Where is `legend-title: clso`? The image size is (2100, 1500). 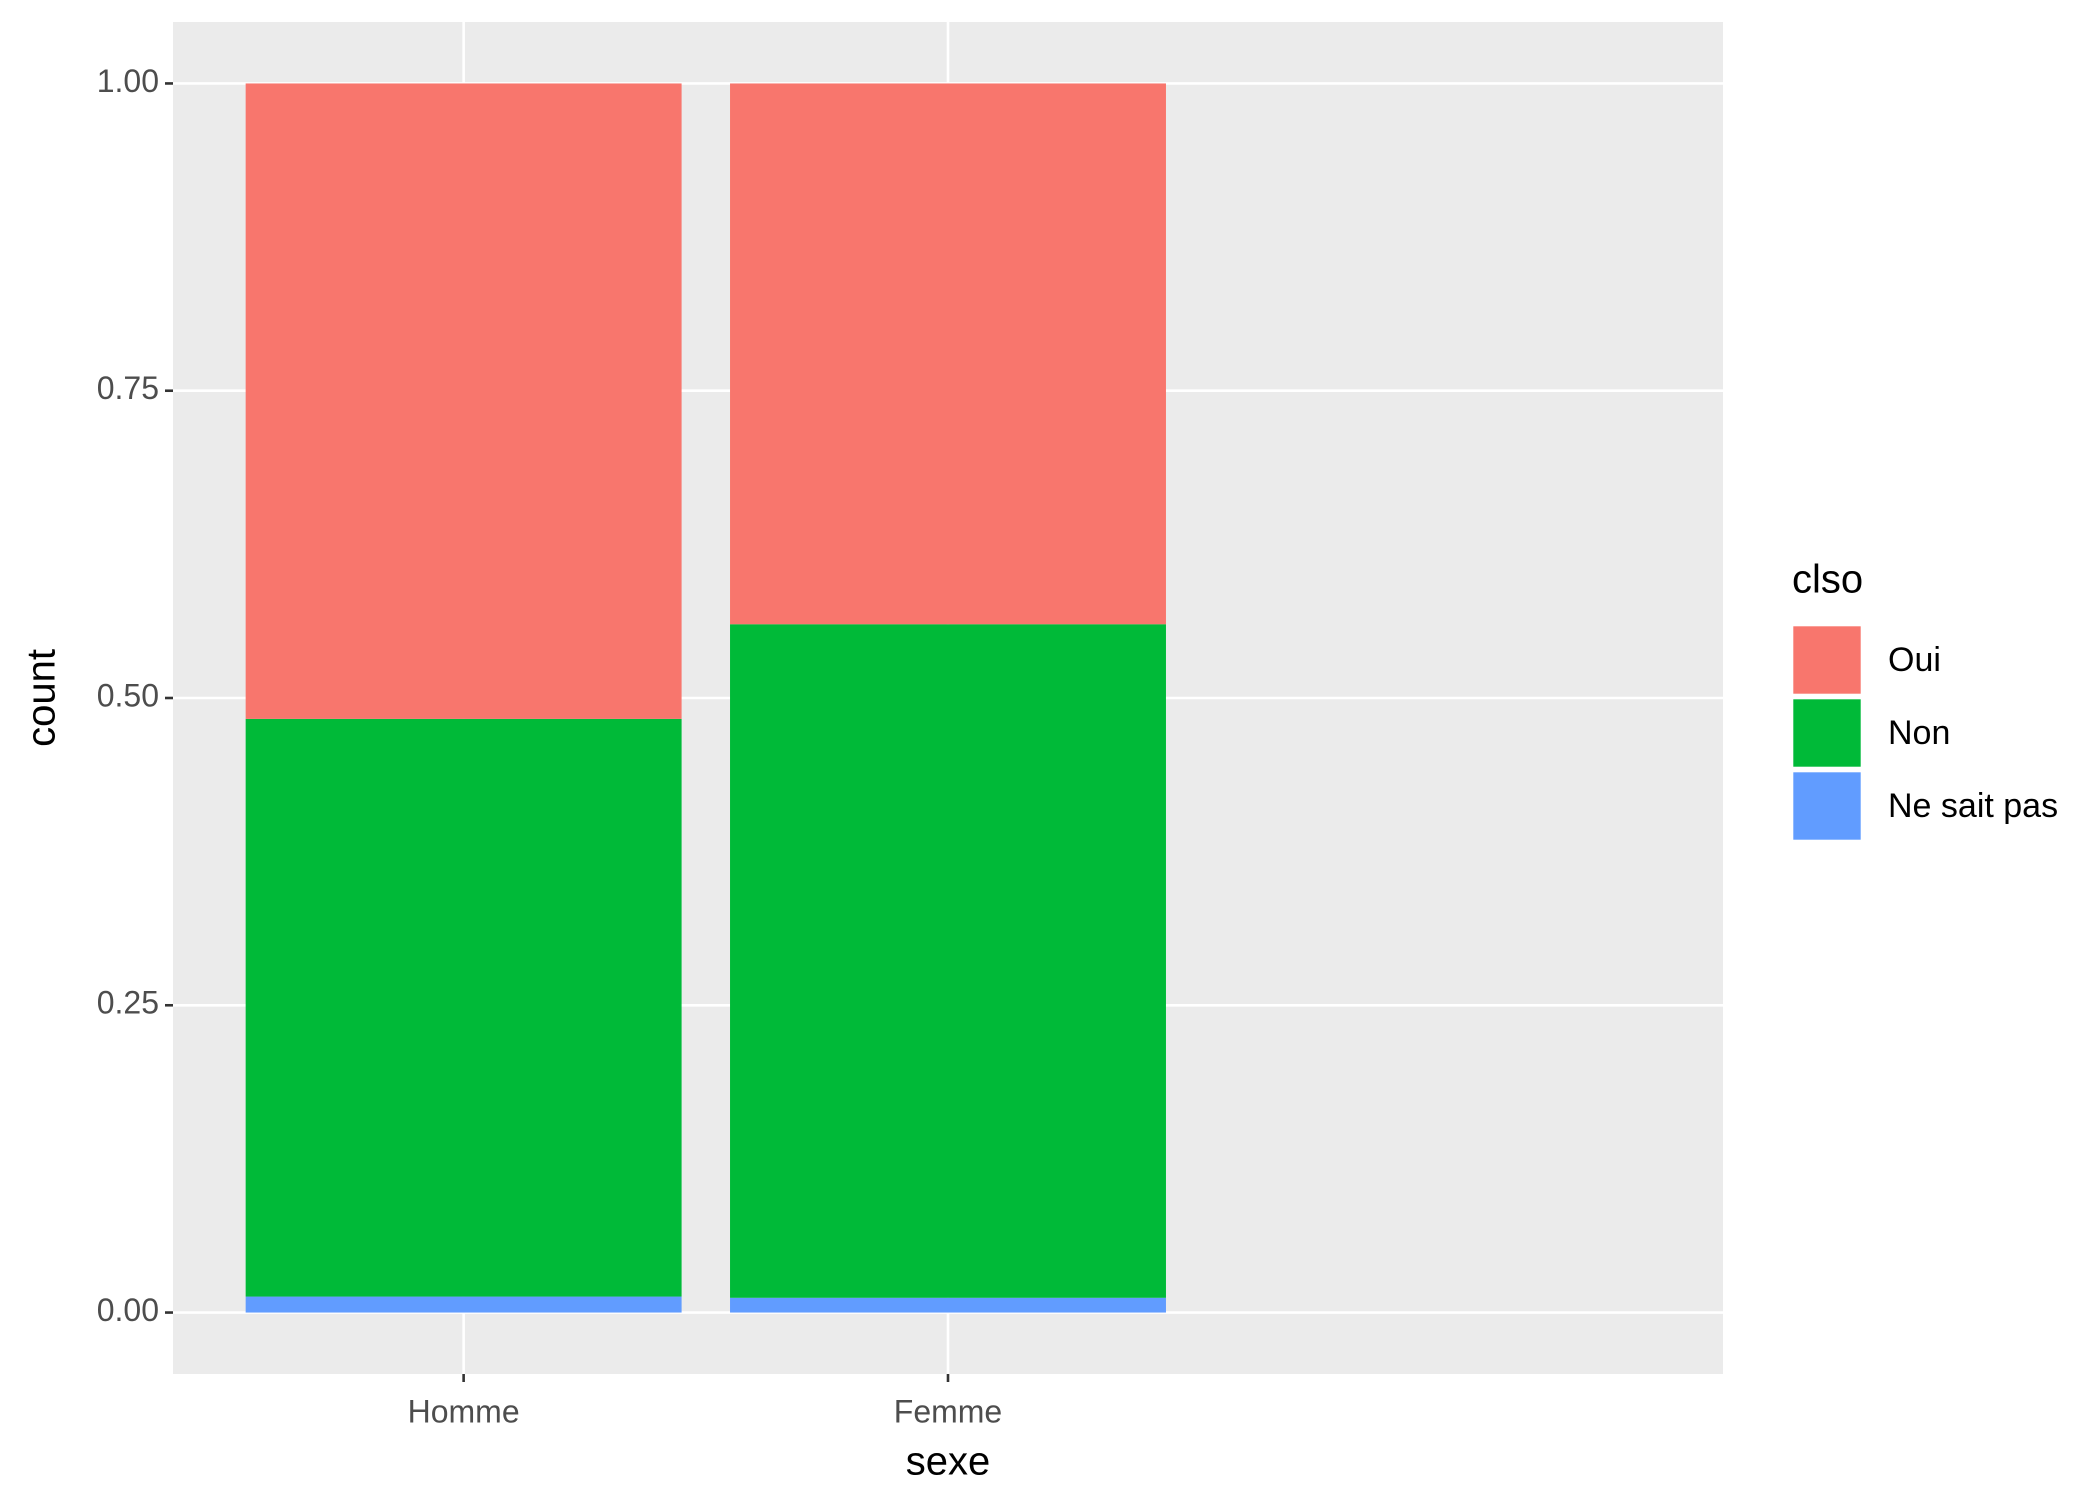
legend-title: clso is located at coordinates (1827, 580).